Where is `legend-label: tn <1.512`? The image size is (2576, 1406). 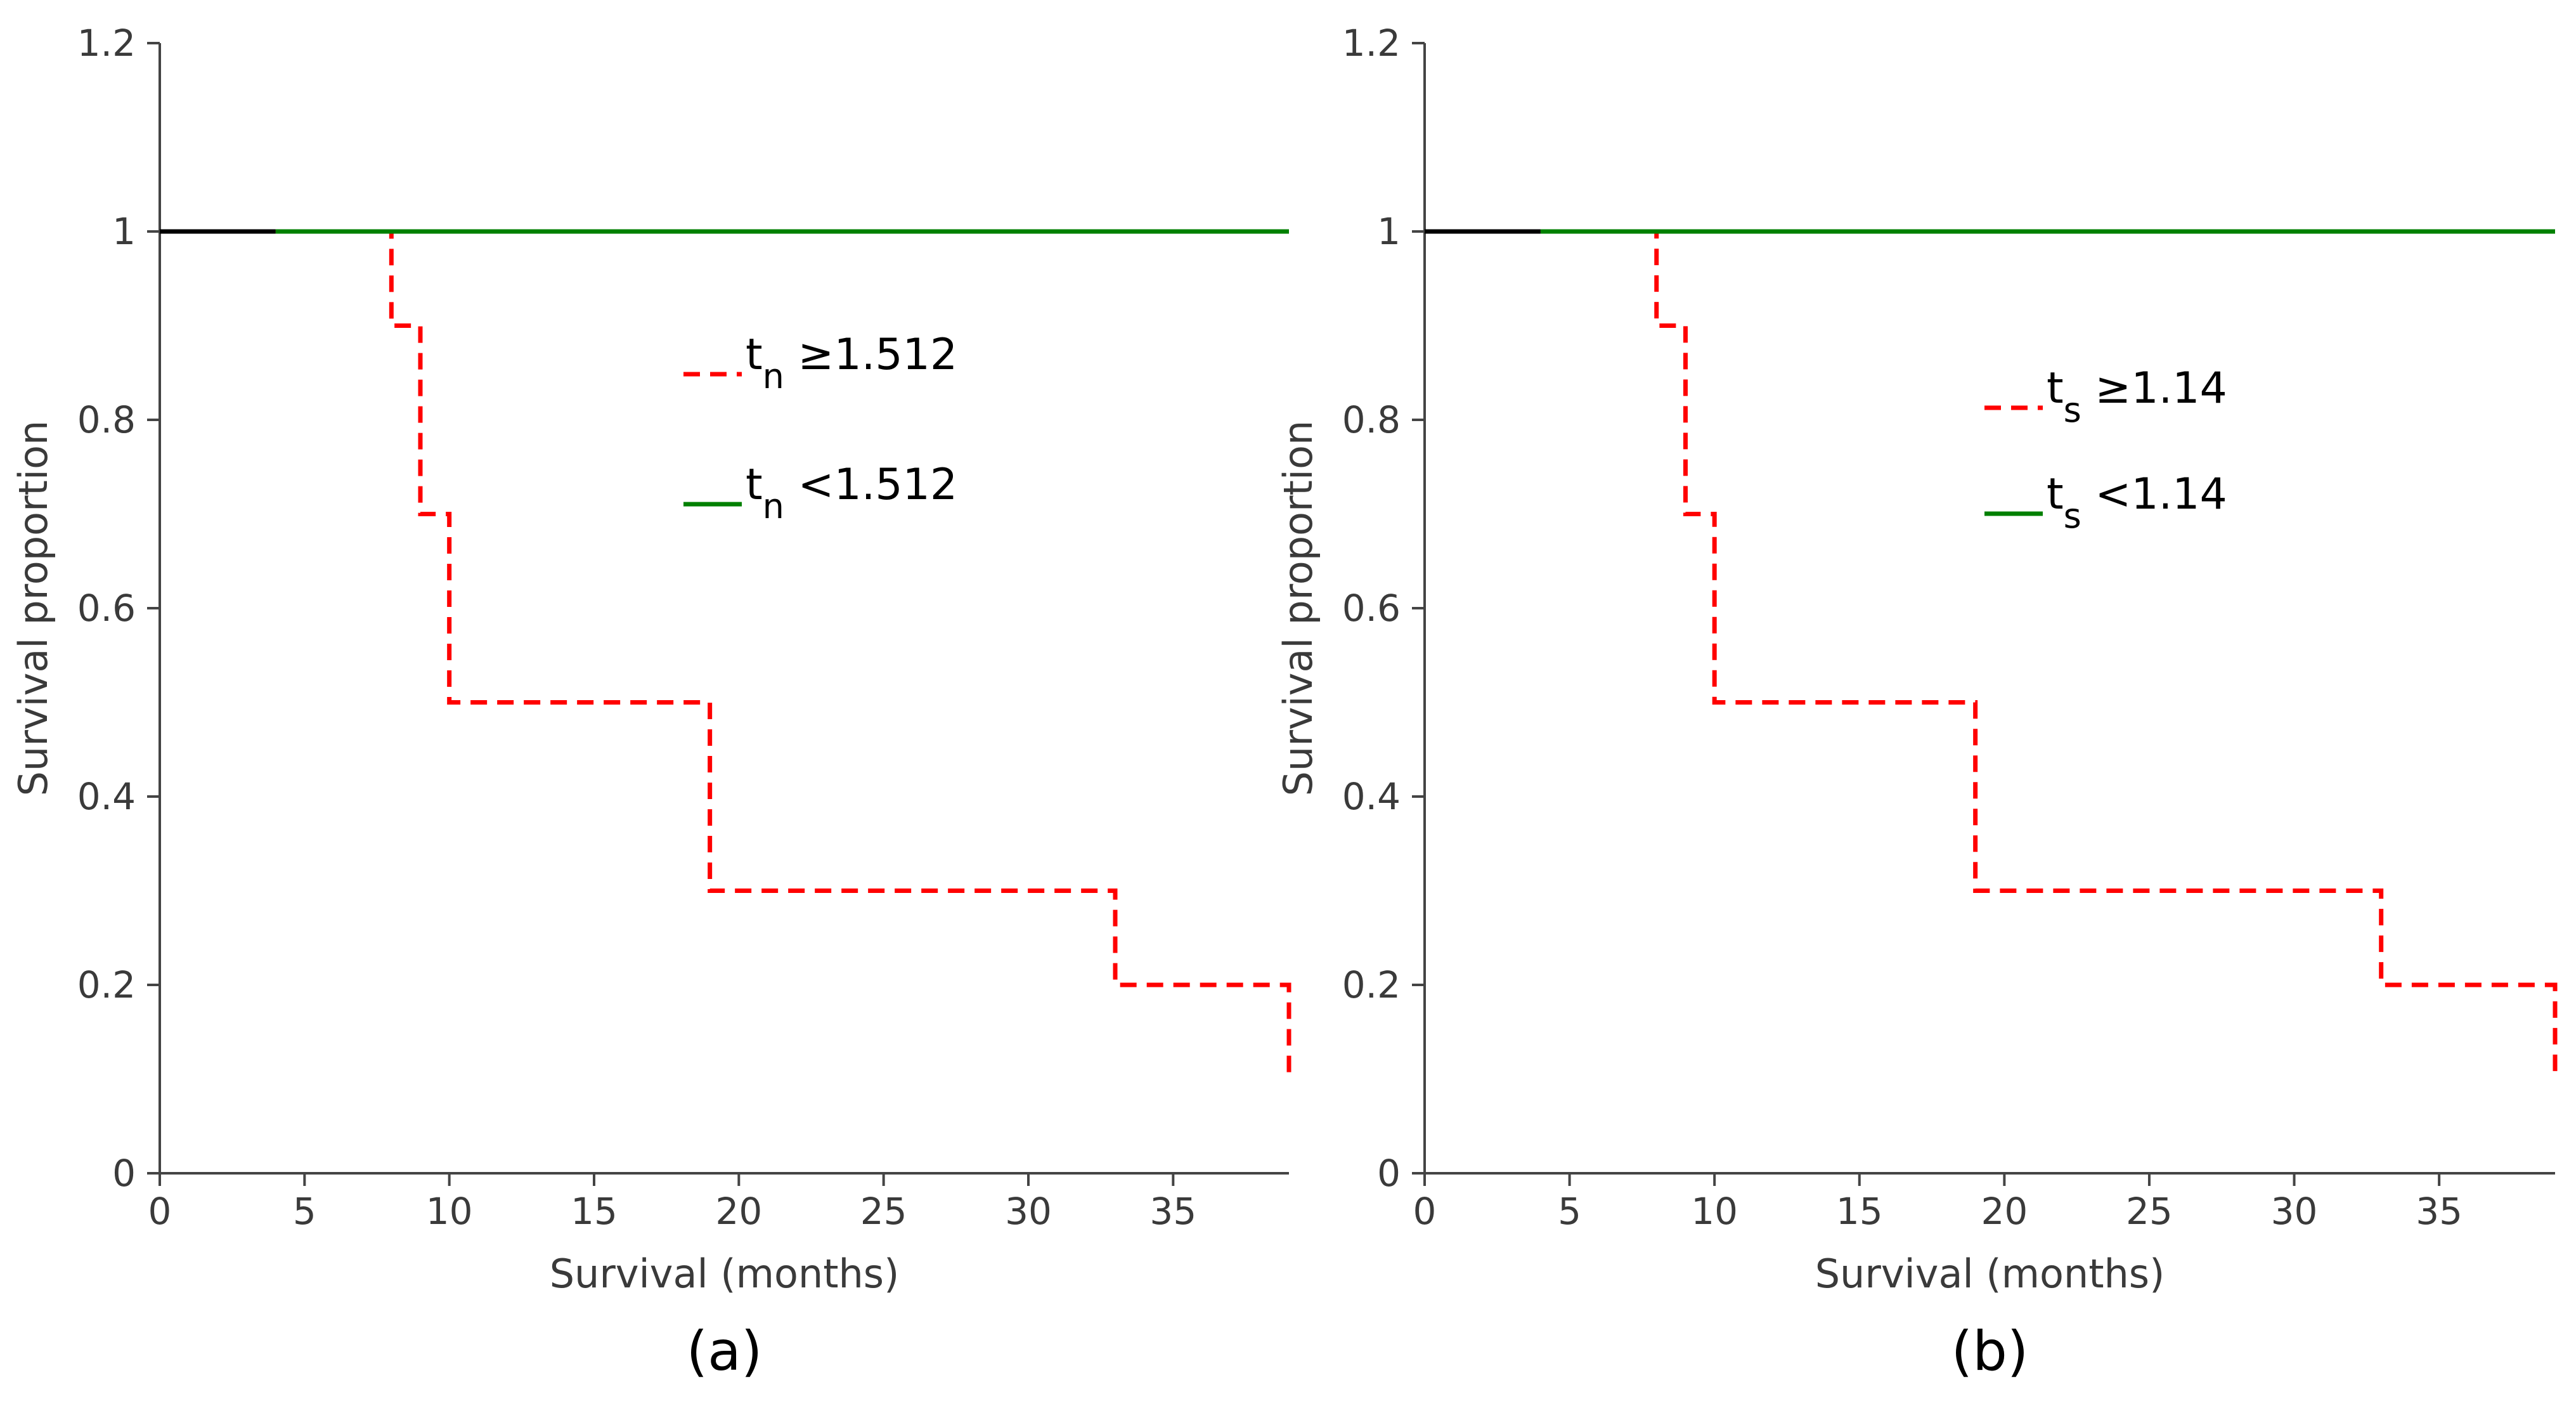
legend-label: tn <1.512 is located at coordinates (851, 493).